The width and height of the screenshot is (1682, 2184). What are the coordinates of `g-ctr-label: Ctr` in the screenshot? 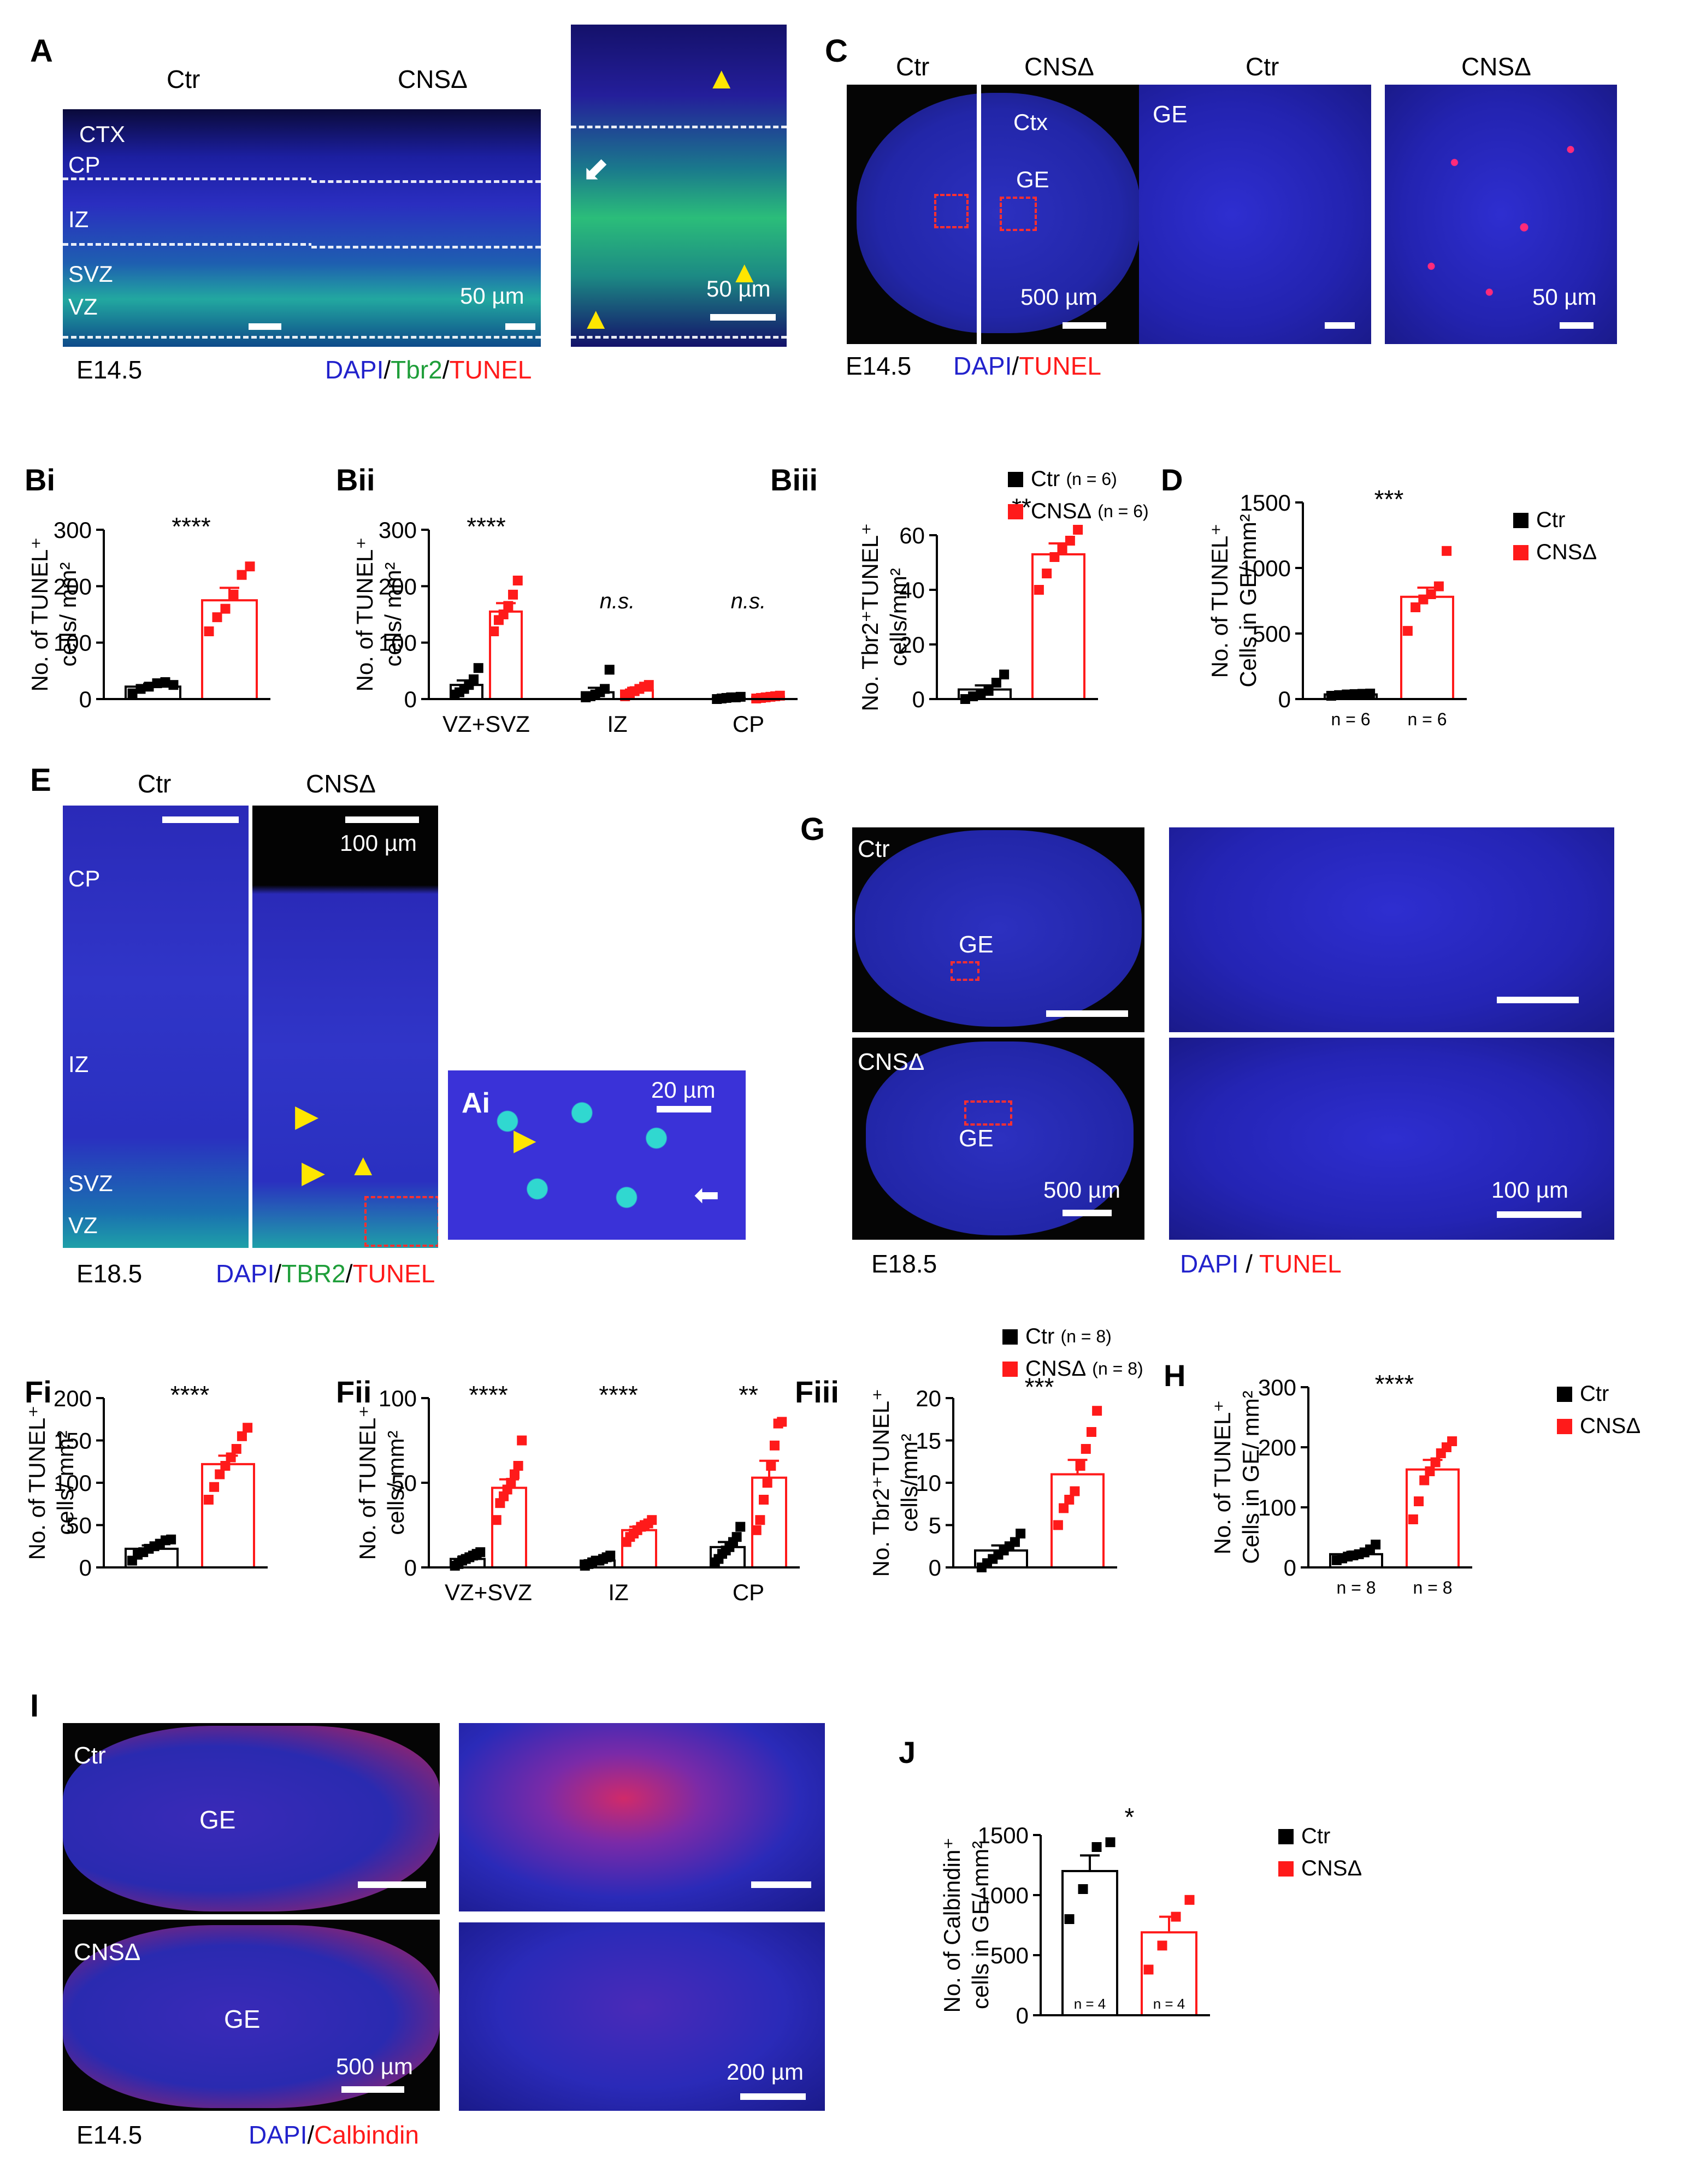 It's located at (874, 849).